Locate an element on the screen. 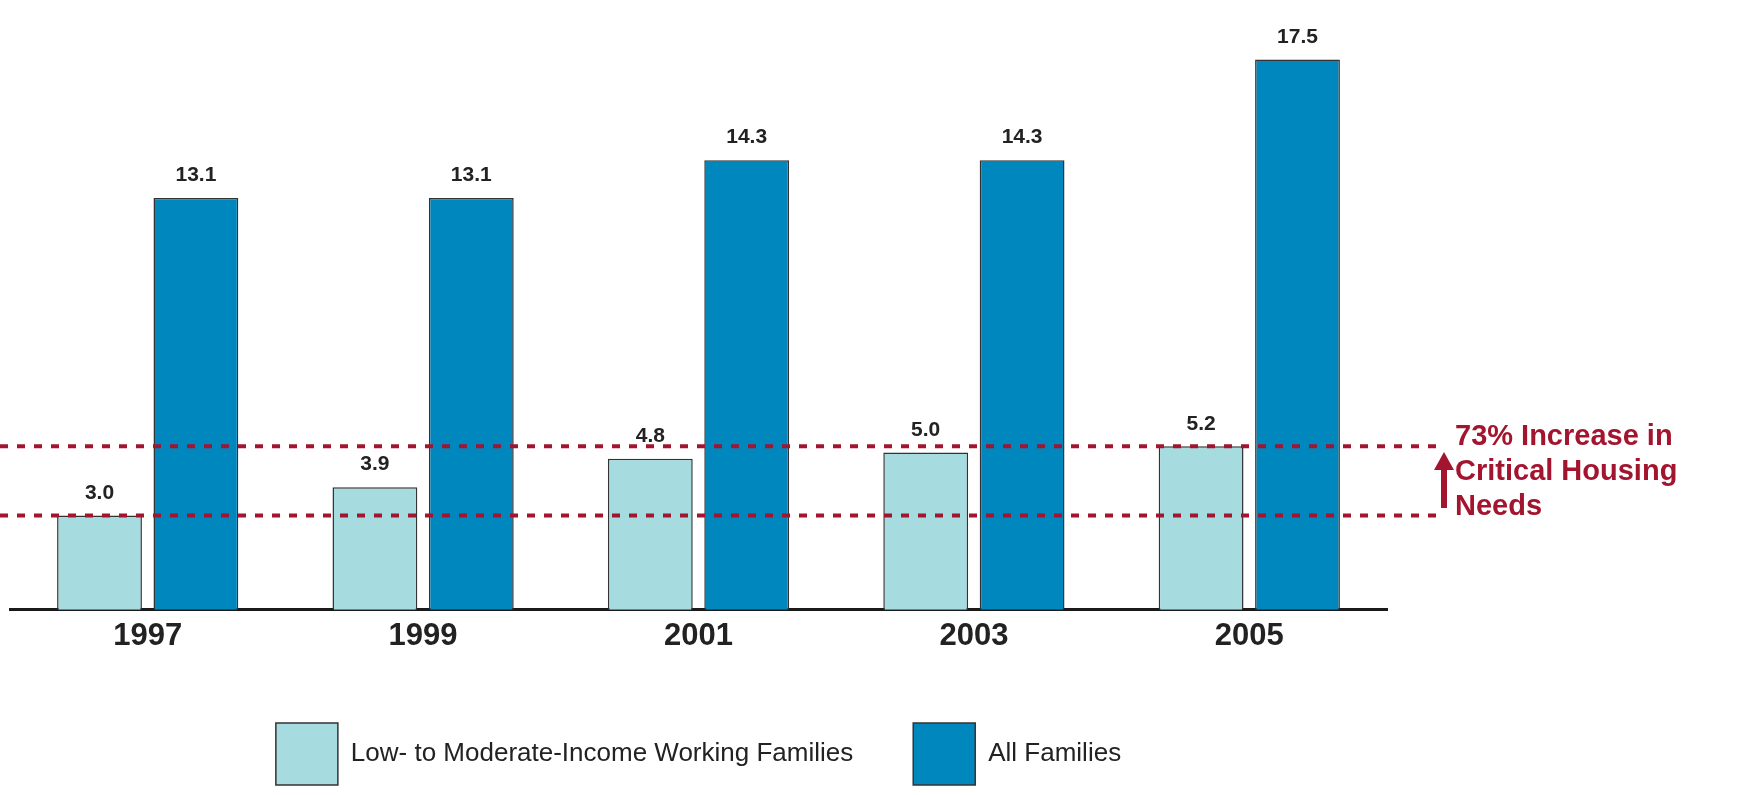  data-label: 3.0 is located at coordinates (99, 491).